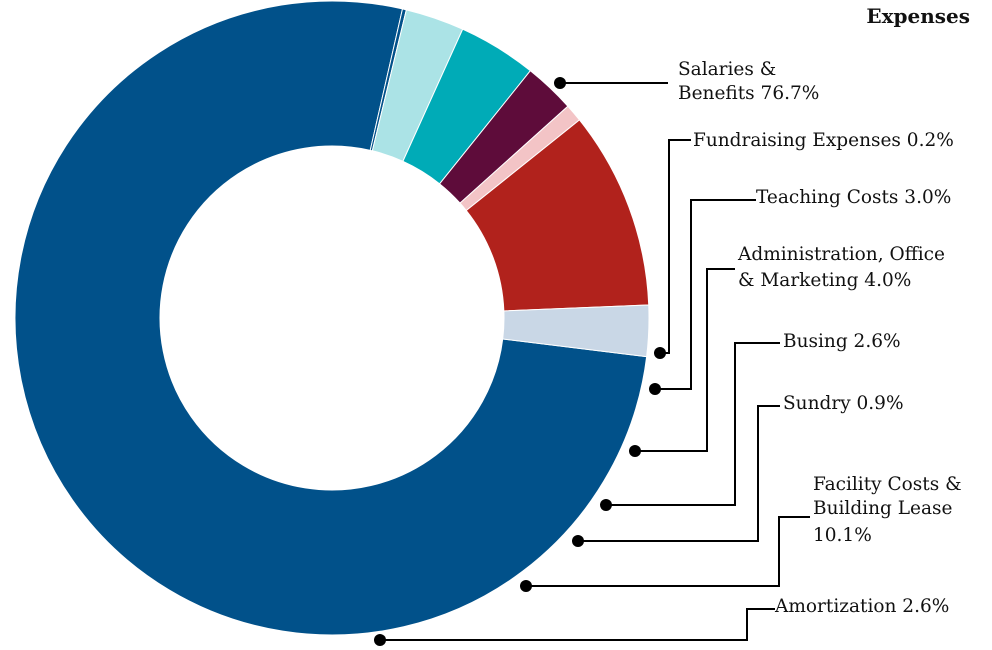 Image resolution: width=992 pixels, height=650 pixels. Describe the element at coordinates (668, 551) in the screenshot. I see `leader-facility-costs-and-building-lease` at that location.